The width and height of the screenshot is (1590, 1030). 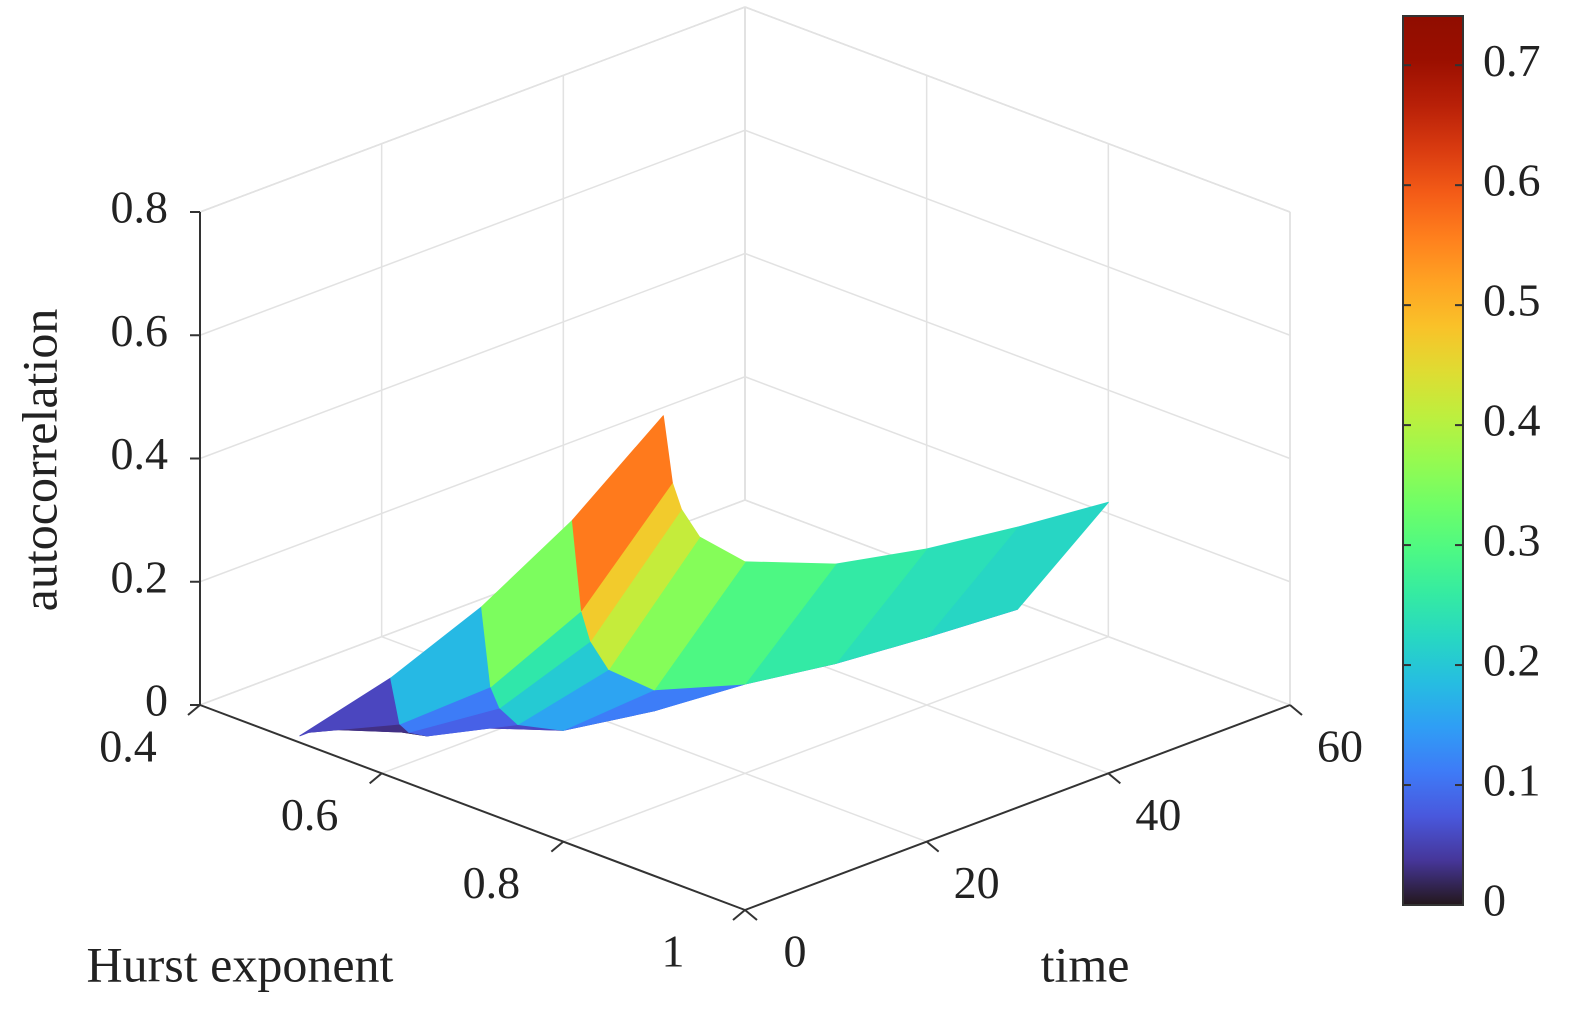 What do you see at coordinates (1512, 780) in the screenshot?
I see `colorbar-tick-label: 0.1` at bounding box center [1512, 780].